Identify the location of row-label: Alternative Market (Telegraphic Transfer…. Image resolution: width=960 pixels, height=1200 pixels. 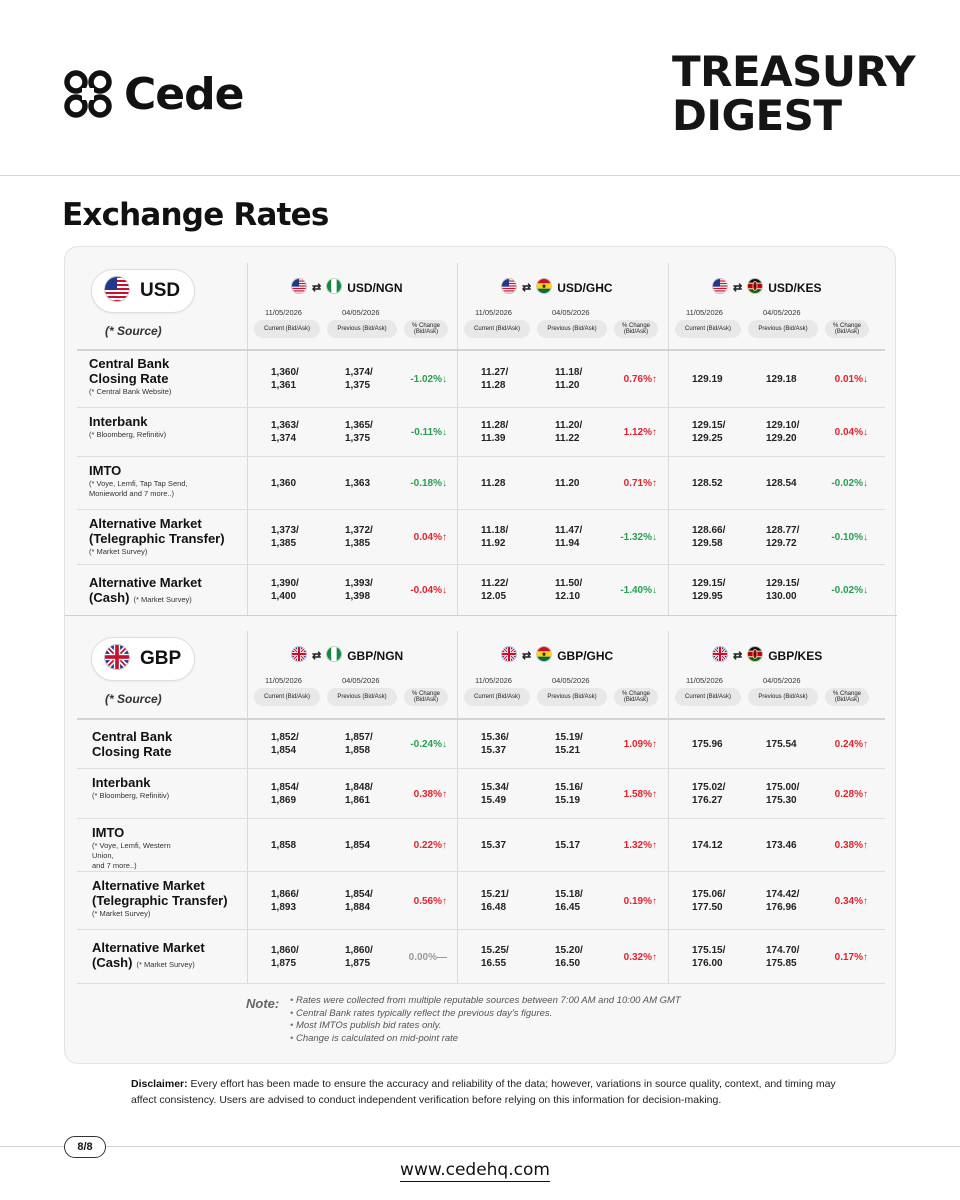
(159, 536).